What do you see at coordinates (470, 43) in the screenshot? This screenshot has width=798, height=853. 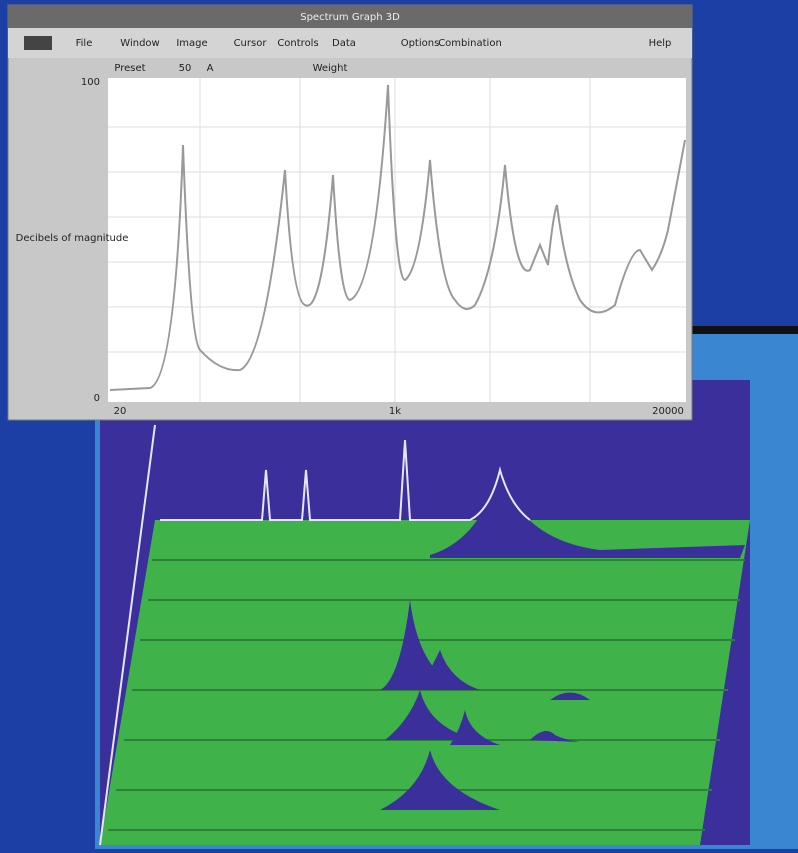 I see `menu-item: Combination` at bounding box center [470, 43].